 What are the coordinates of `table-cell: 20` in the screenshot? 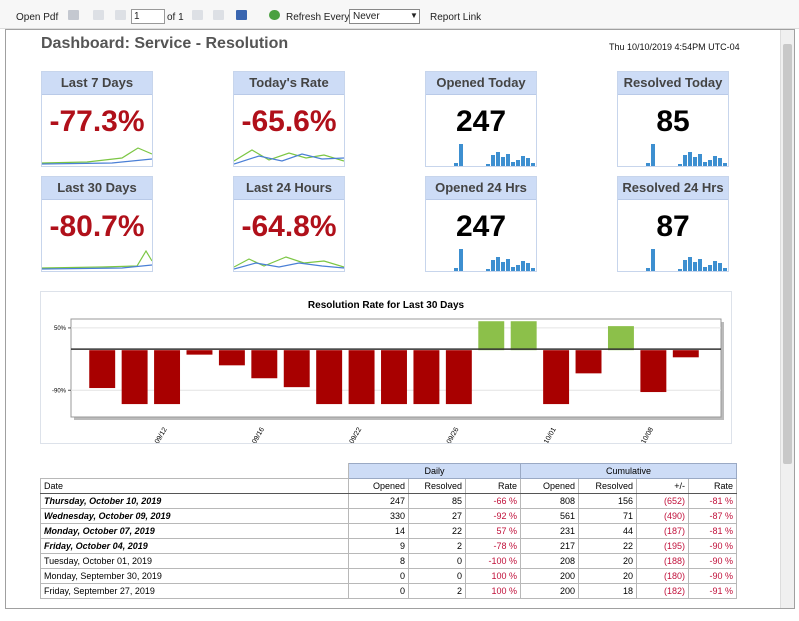 It's located at (608, 561).